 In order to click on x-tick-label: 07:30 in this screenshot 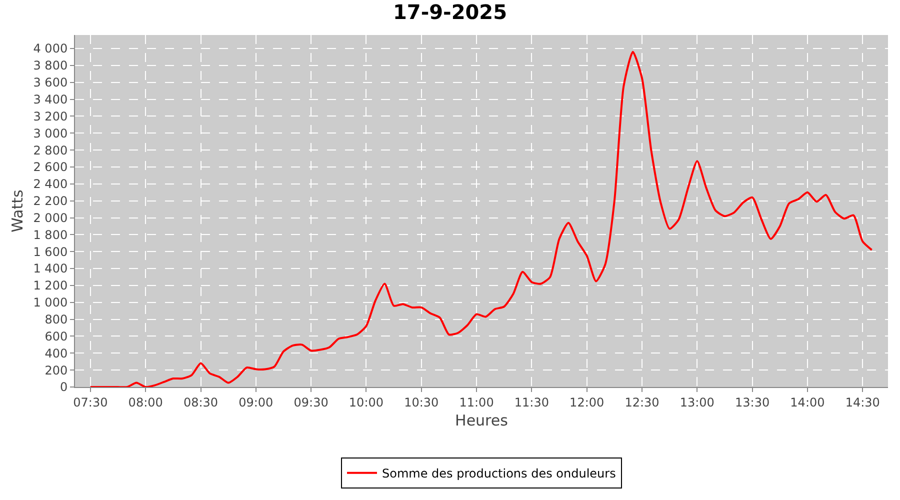, I will do `click(90, 402)`.